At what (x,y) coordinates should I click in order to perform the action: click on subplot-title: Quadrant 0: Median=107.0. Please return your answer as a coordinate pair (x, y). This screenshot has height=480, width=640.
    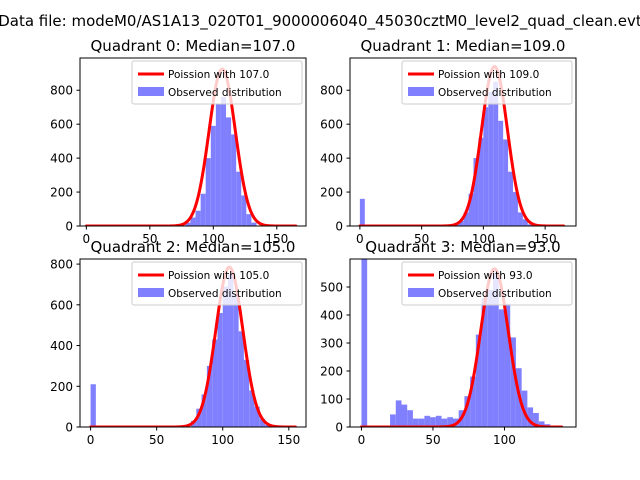
    Looking at the image, I should click on (193, 46).